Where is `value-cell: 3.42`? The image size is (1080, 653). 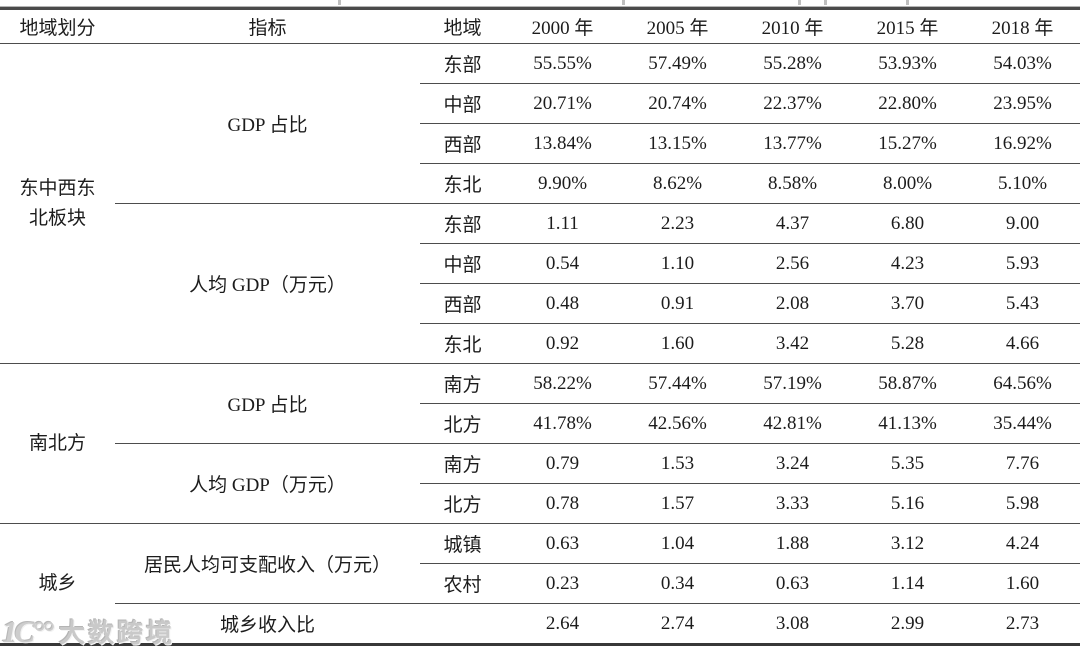
value-cell: 3.42 is located at coordinates (792, 343).